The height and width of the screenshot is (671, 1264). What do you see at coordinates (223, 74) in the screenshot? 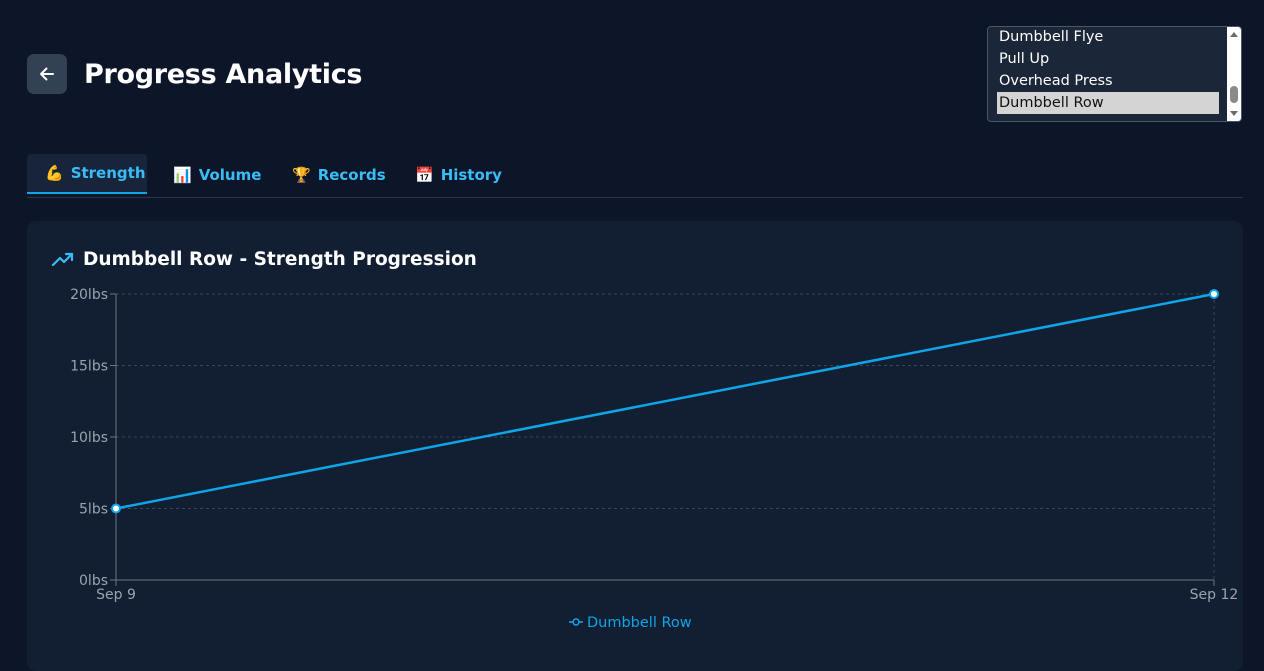
I see `page-title: Progress Analytics` at bounding box center [223, 74].